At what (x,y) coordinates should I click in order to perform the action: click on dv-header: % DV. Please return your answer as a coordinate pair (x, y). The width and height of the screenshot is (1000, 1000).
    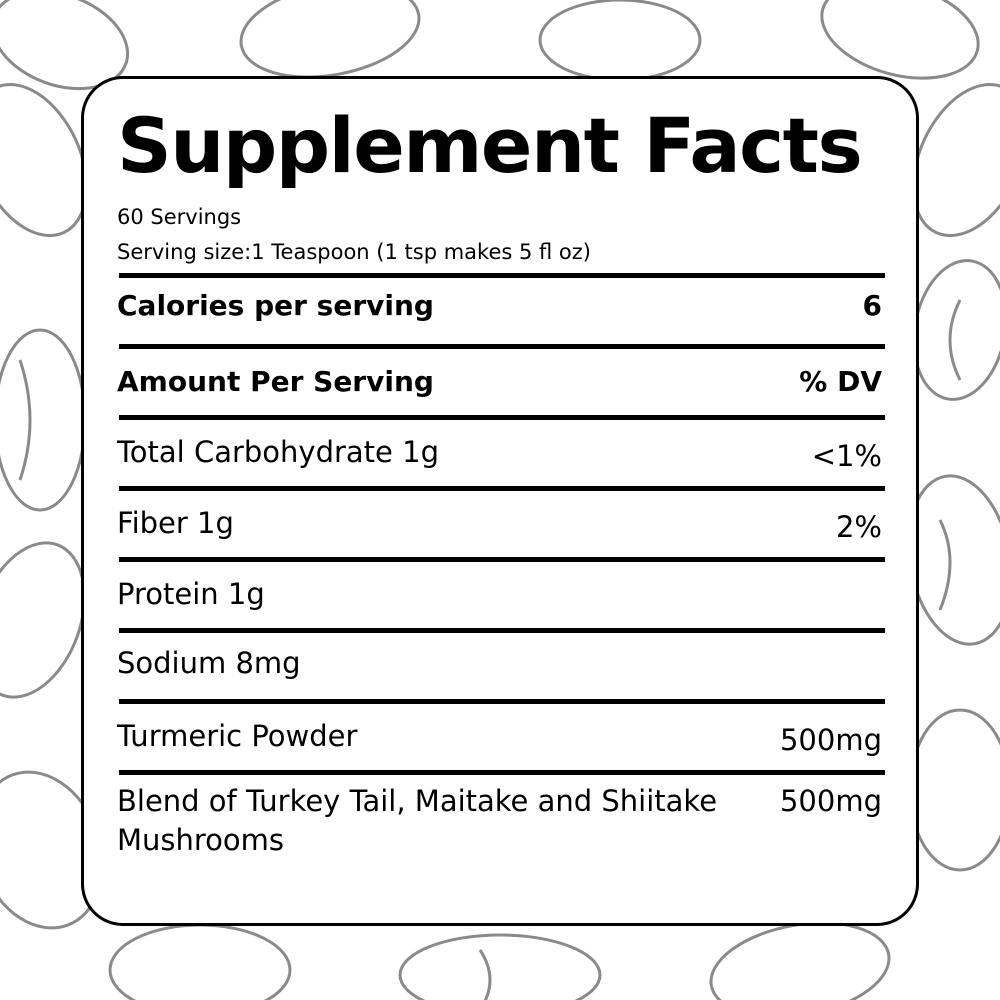
    Looking at the image, I should click on (840, 381).